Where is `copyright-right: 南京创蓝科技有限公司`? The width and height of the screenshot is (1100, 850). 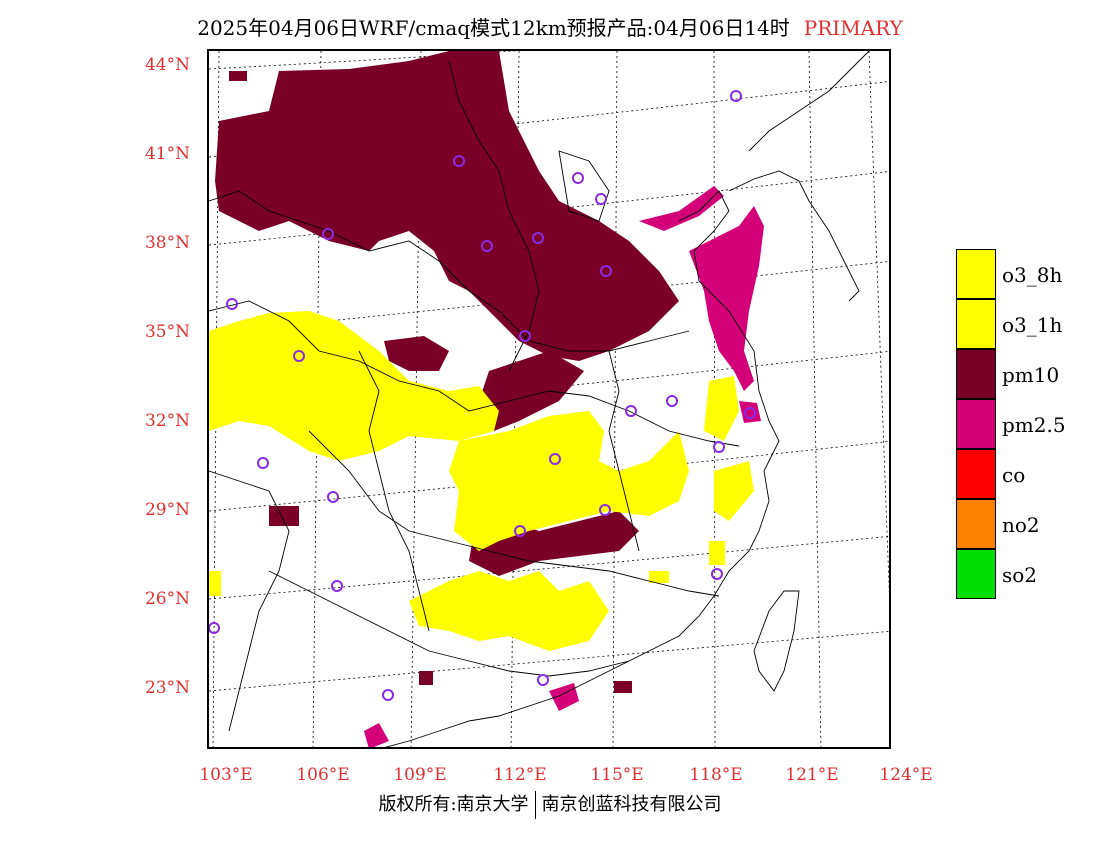
copyright-right: 南京创蓝科技有限公司 is located at coordinates (631, 804).